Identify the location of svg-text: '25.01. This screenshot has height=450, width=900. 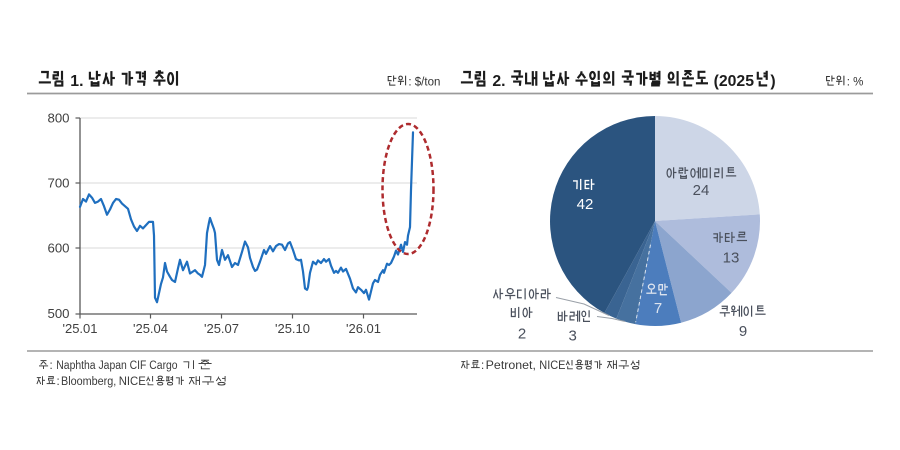
(79, 328).